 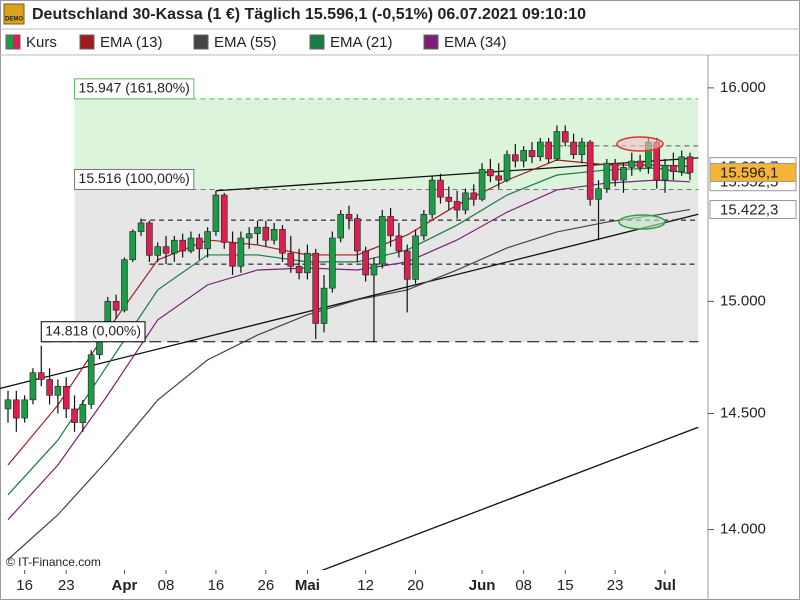 What do you see at coordinates (131, 42) in the screenshot?
I see `legend-label: EMA (13)` at bounding box center [131, 42].